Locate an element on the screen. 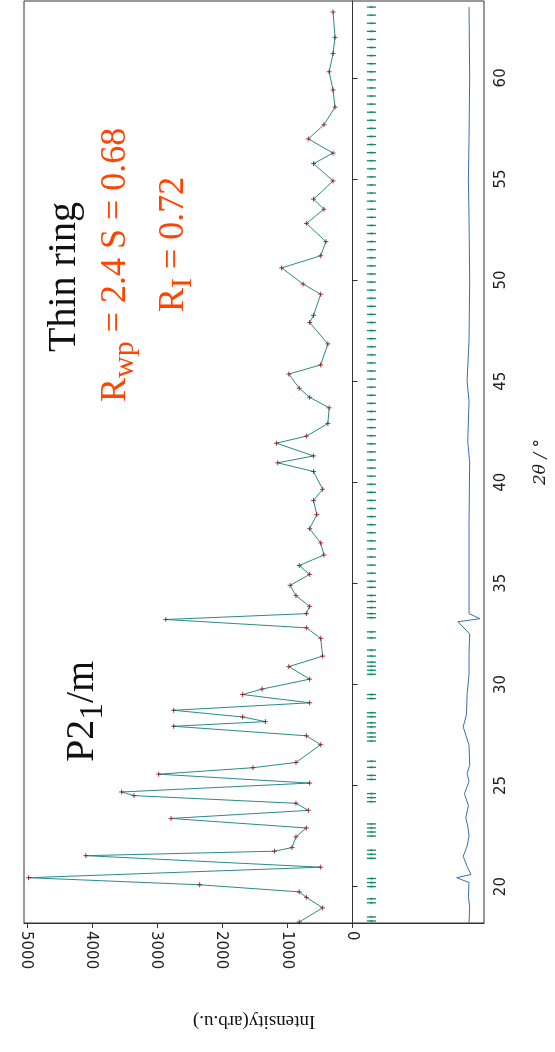  y-tick-label: 60 is located at coordinates (499, 78).